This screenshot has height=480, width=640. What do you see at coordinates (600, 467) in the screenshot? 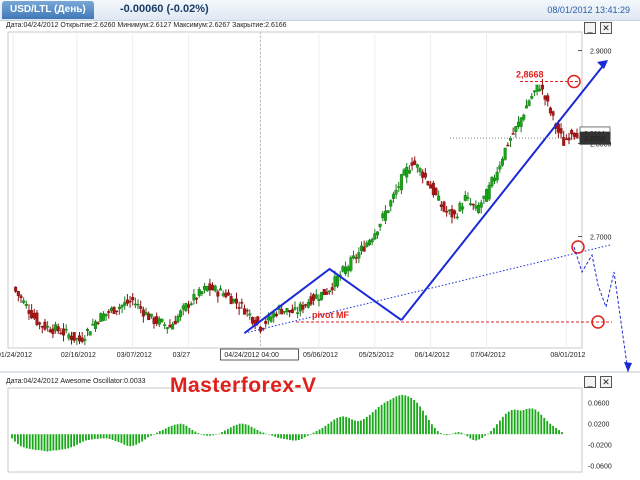
I see `oscillator-y-tick-label: -0.0600` at bounding box center [600, 467].